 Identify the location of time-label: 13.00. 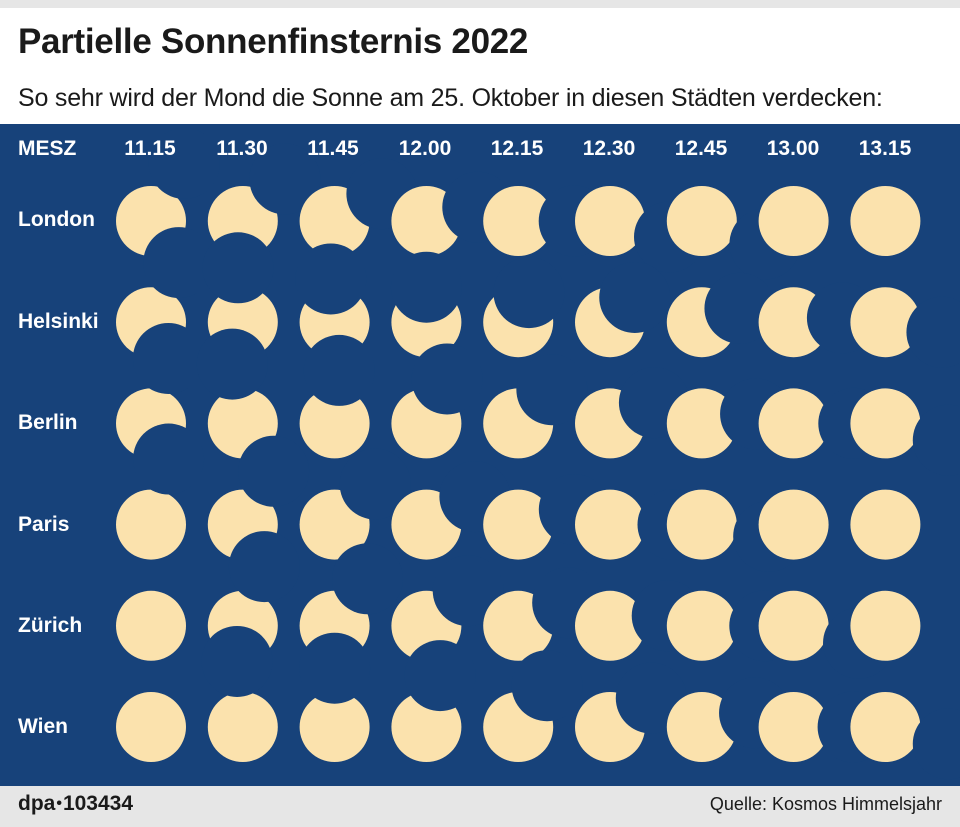
(793, 148).